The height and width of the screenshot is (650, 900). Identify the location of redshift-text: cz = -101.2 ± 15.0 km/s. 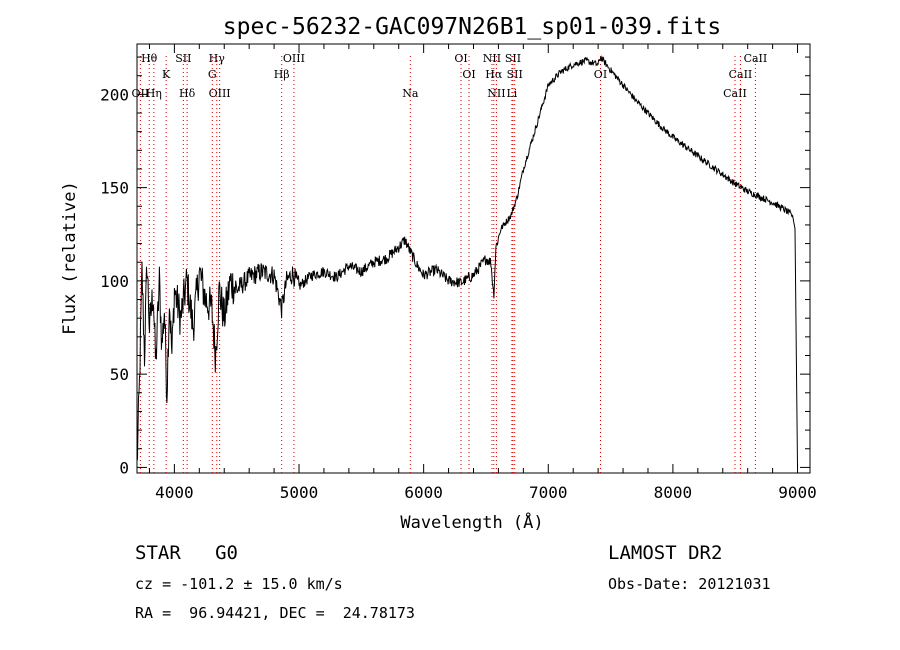
(239, 584).